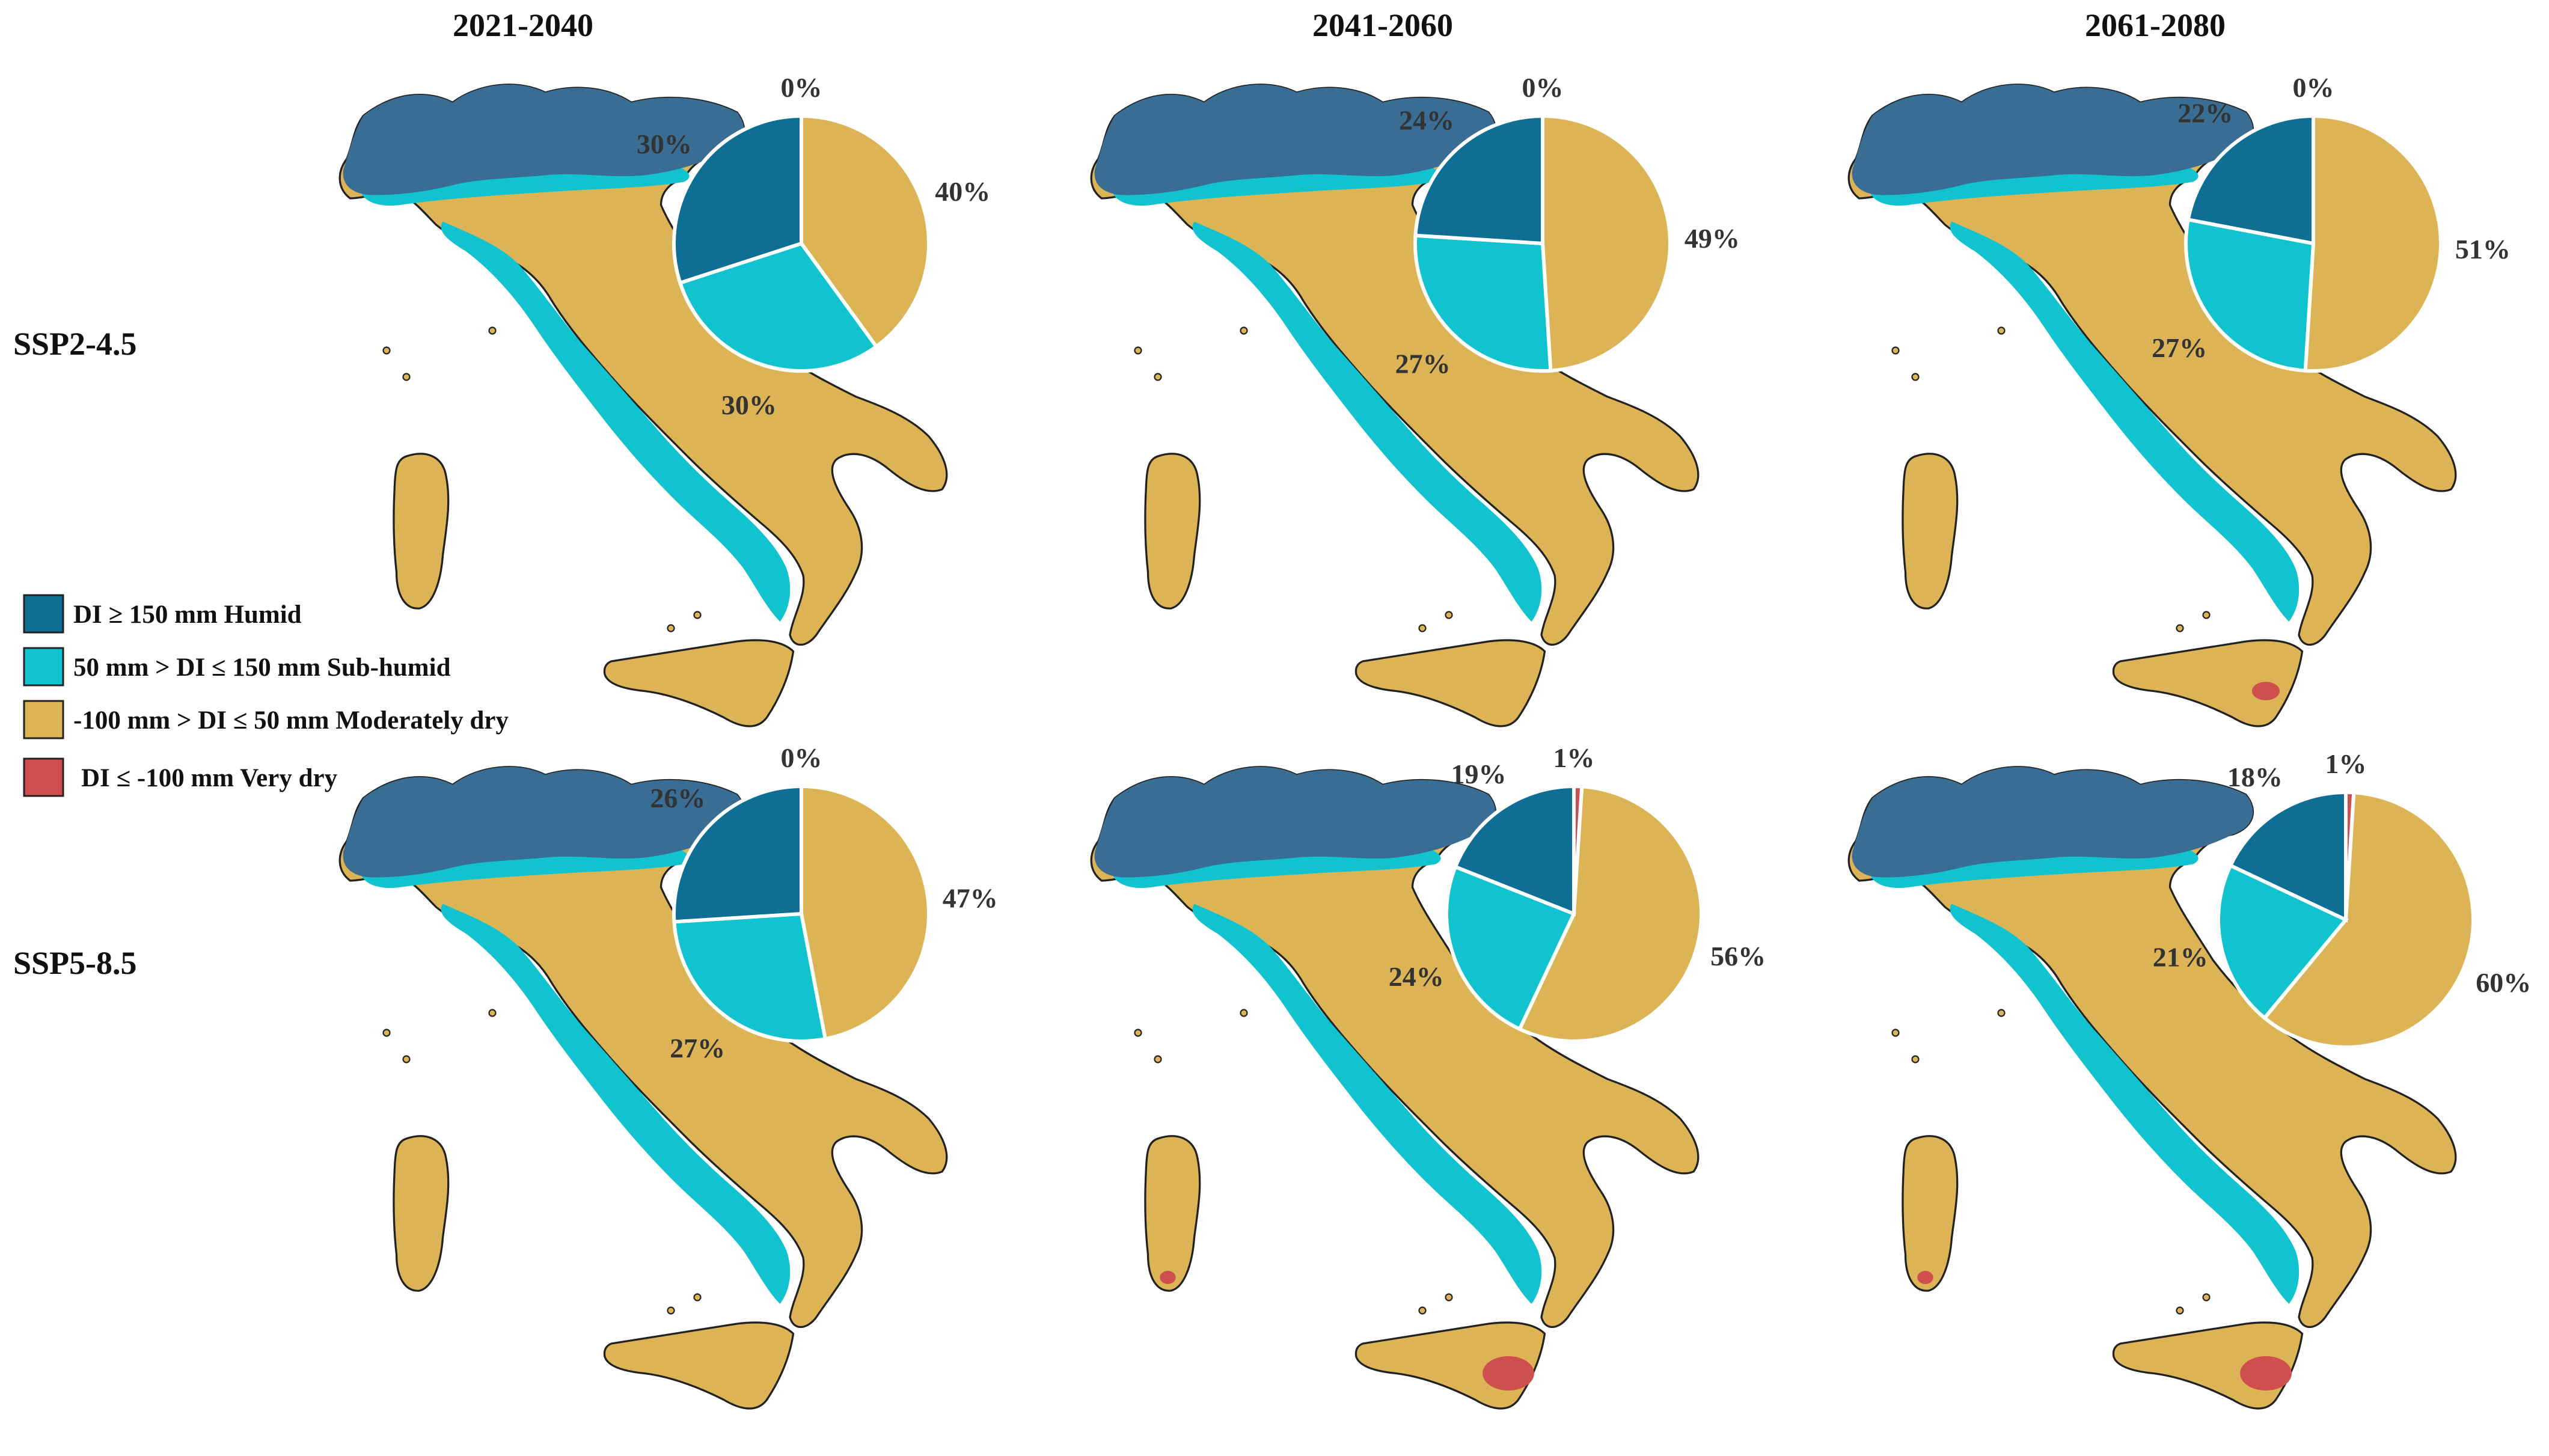 This screenshot has height=1456, width=2549. Describe the element at coordinates (1713, 239) in the screenshot. I see `pie-label-moderately-dry: 49%` at that location.